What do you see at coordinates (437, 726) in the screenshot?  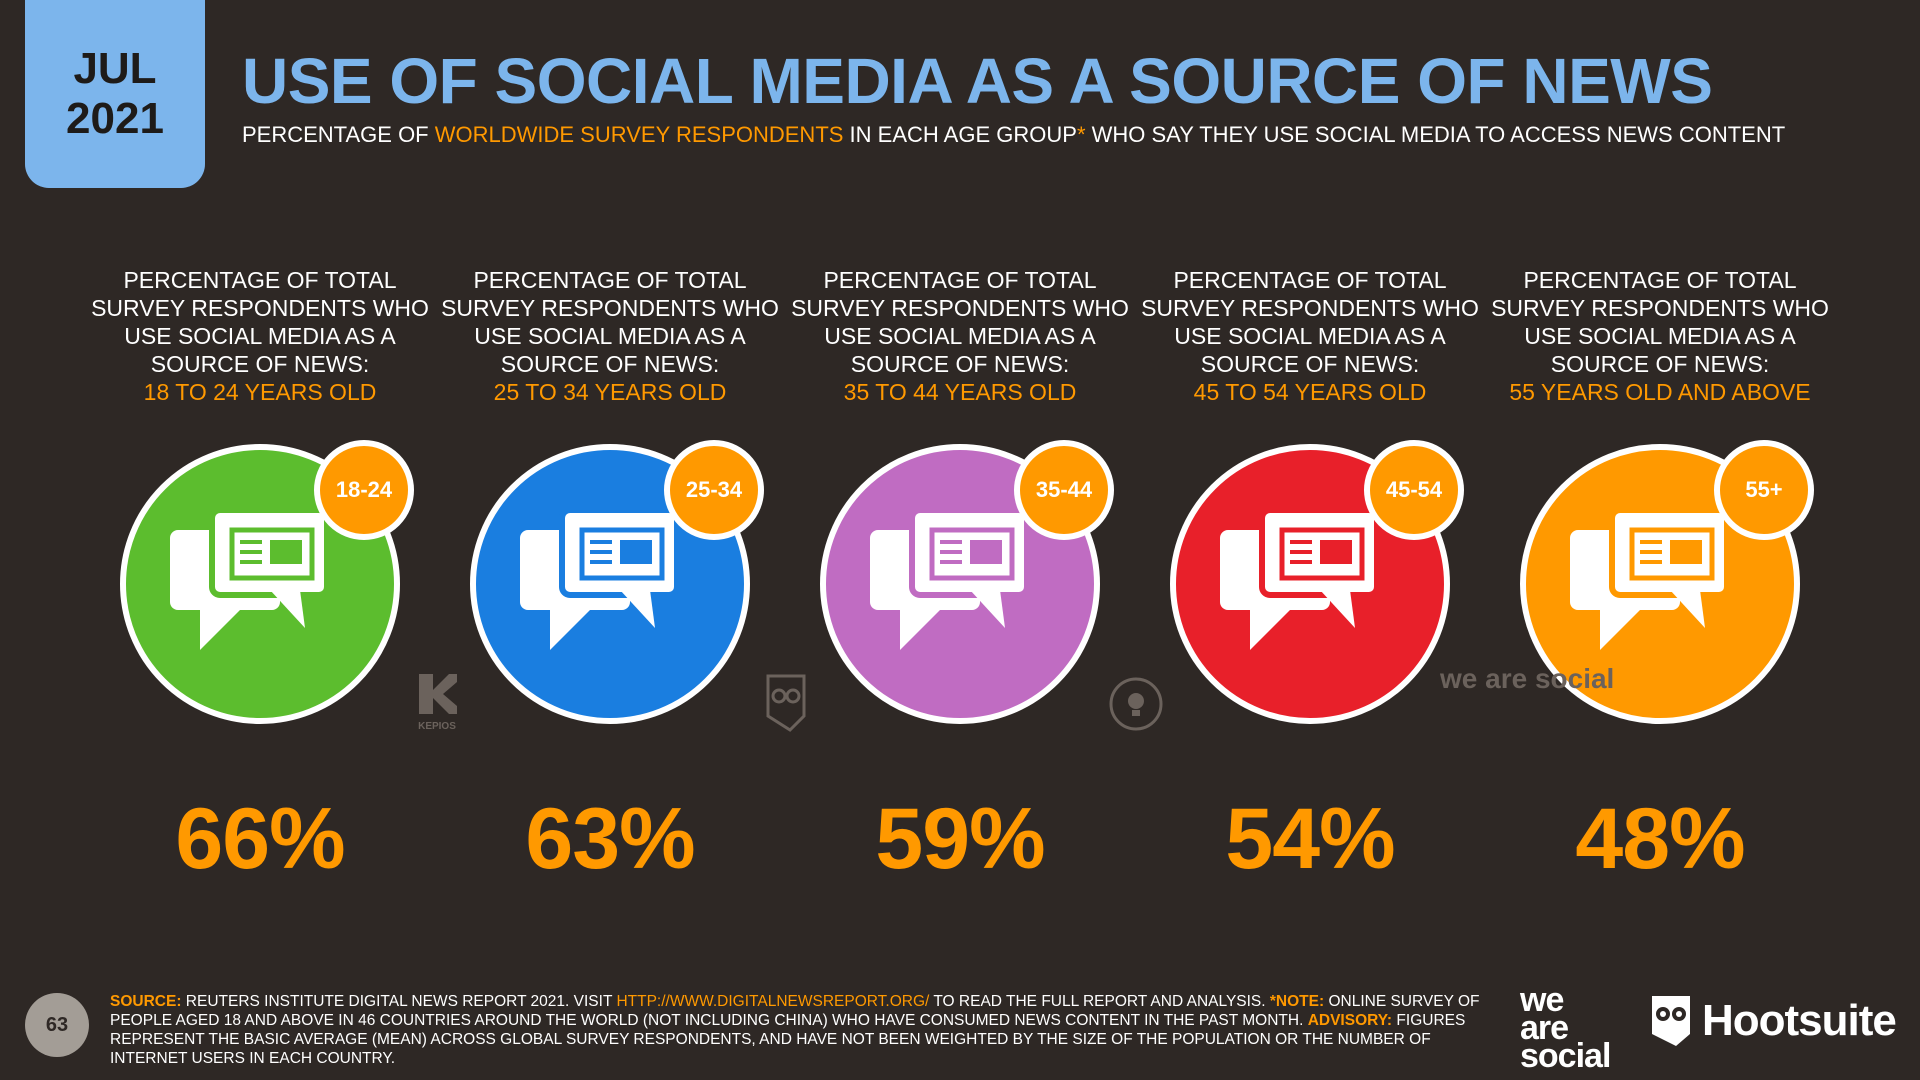 I see `kepios-label: KEPIOS` at bounding box center [437, 726].